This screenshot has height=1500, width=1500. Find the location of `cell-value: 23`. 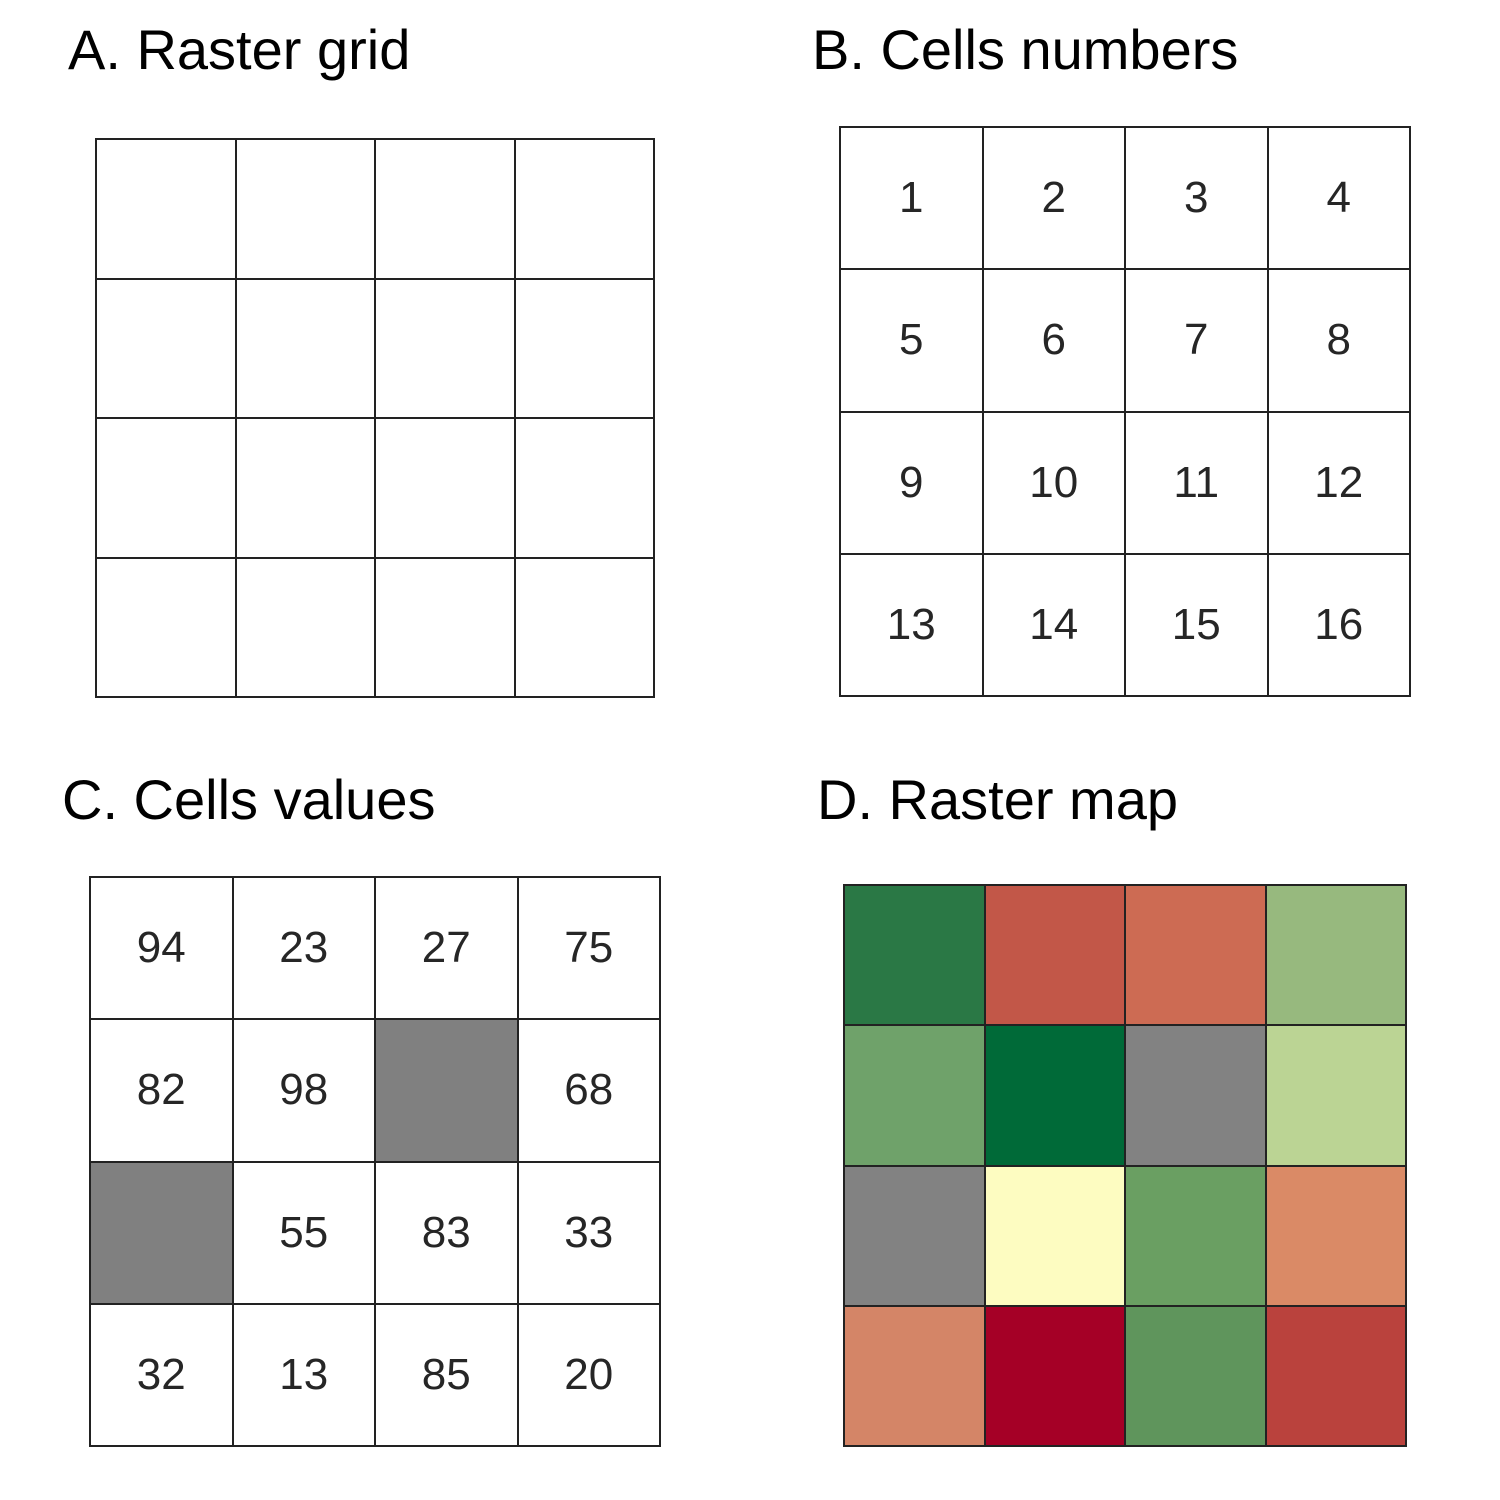

cell-value: 23 is located at coordinates (304, 949).